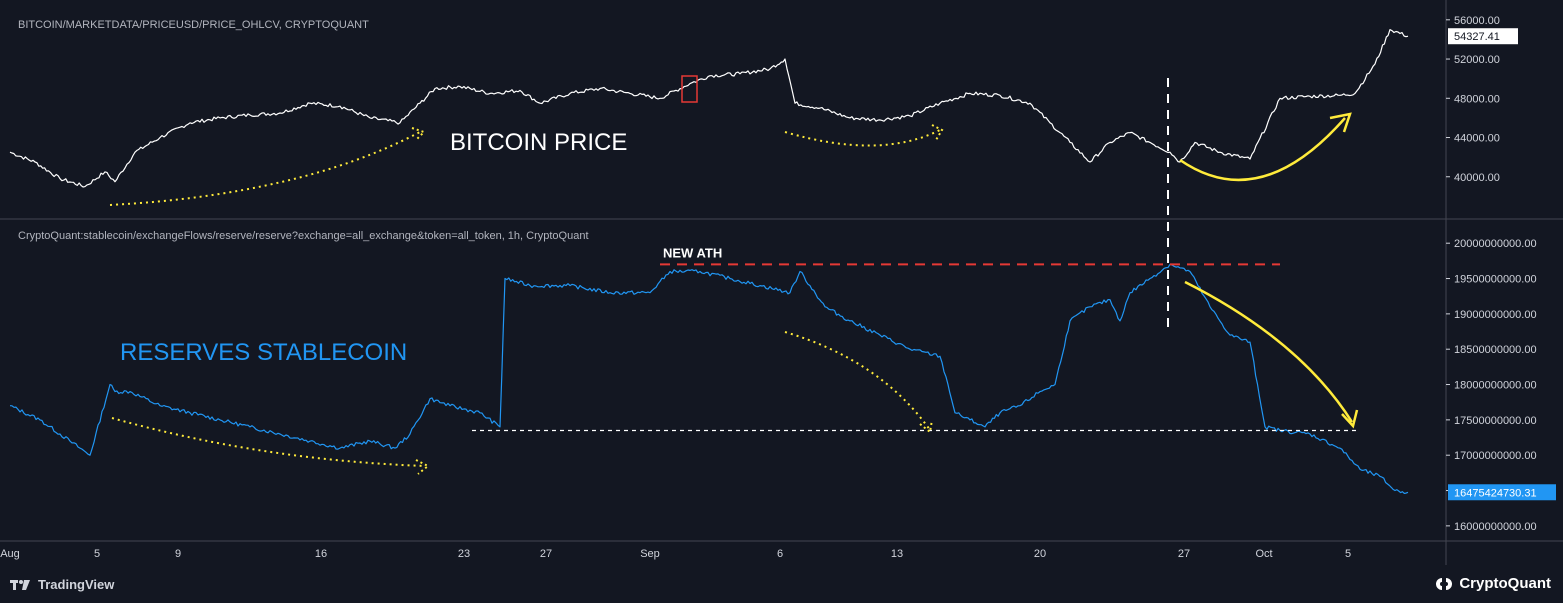  I want to click on y-tick-label: 19500000000.00, so click(1495, 280).